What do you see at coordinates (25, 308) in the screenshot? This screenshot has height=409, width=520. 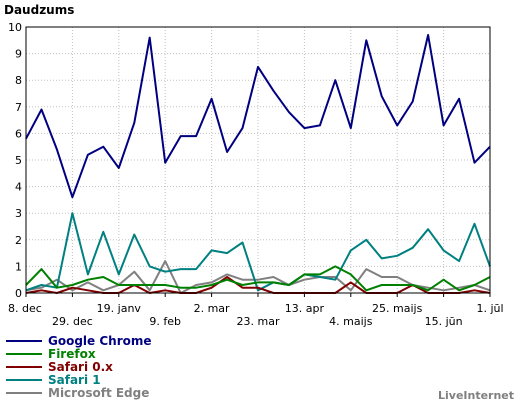 I see `x-tick-label: 8. dec` at bounding box center [25, 308].